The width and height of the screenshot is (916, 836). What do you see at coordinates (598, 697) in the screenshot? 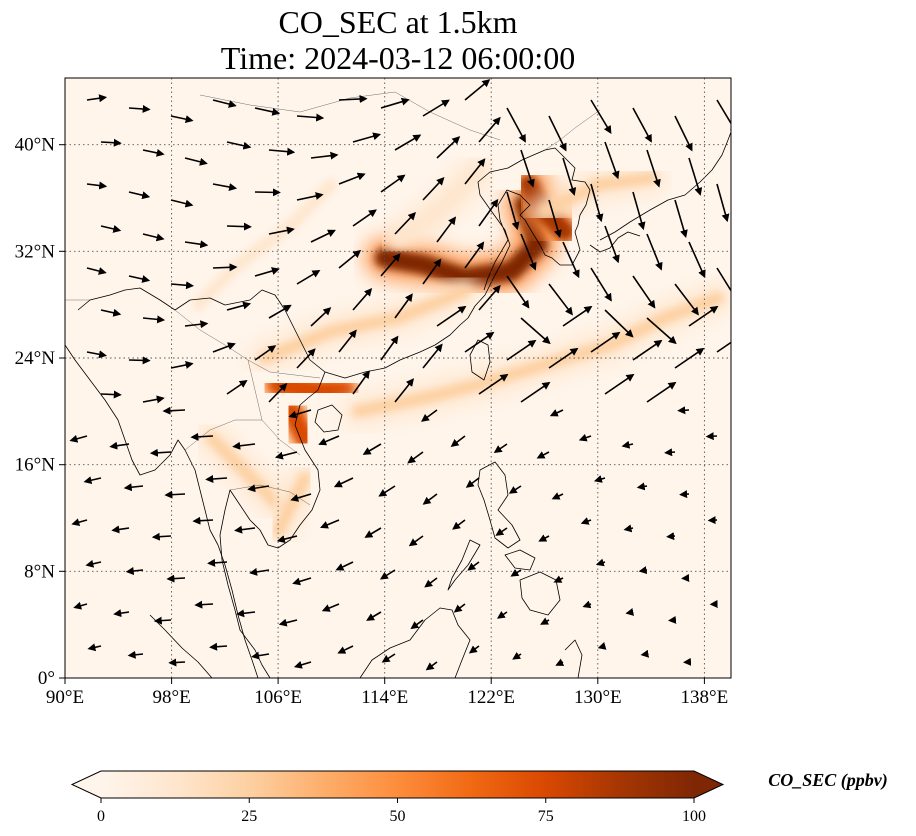
I see `lon-tick-label: 130°E` at bounding box center [598, 697].